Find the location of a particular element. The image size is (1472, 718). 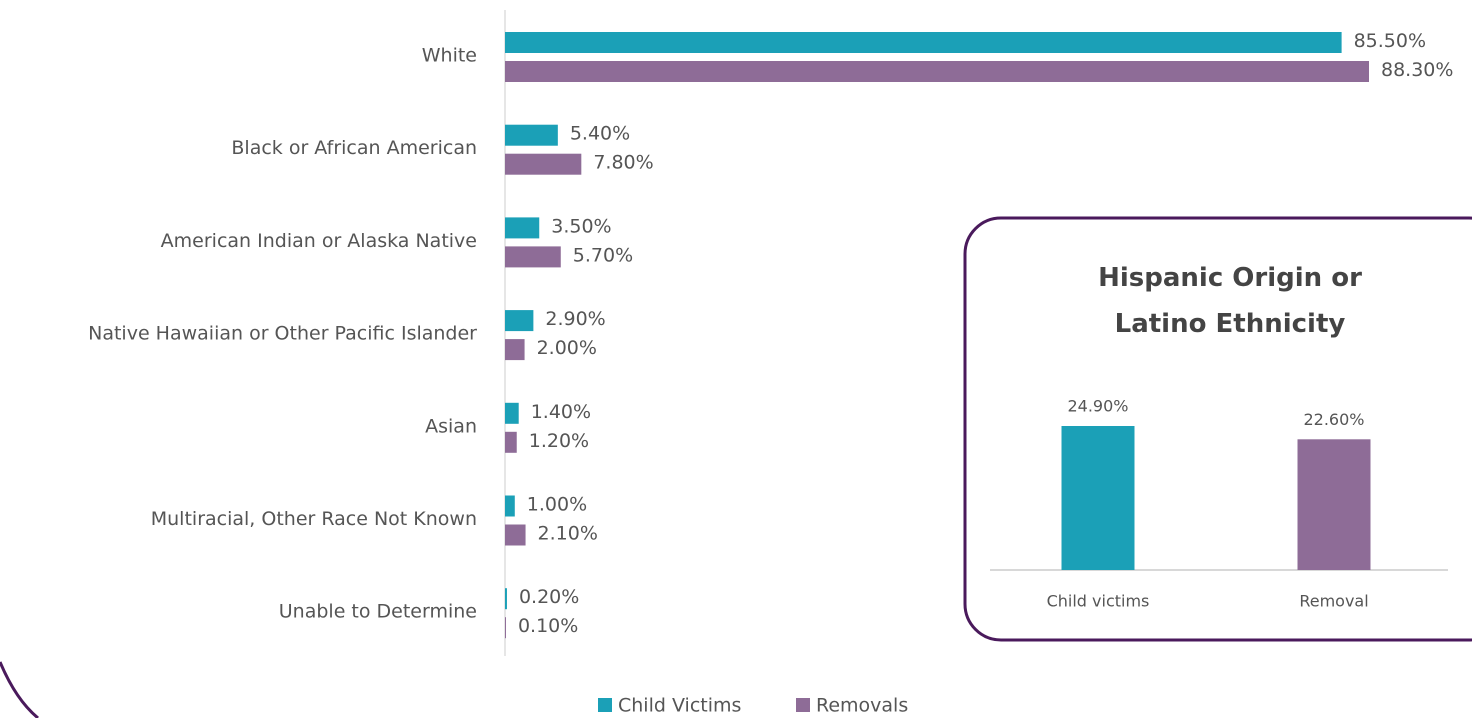

value-label: 85.50% is located at coordinates (1390, 41).